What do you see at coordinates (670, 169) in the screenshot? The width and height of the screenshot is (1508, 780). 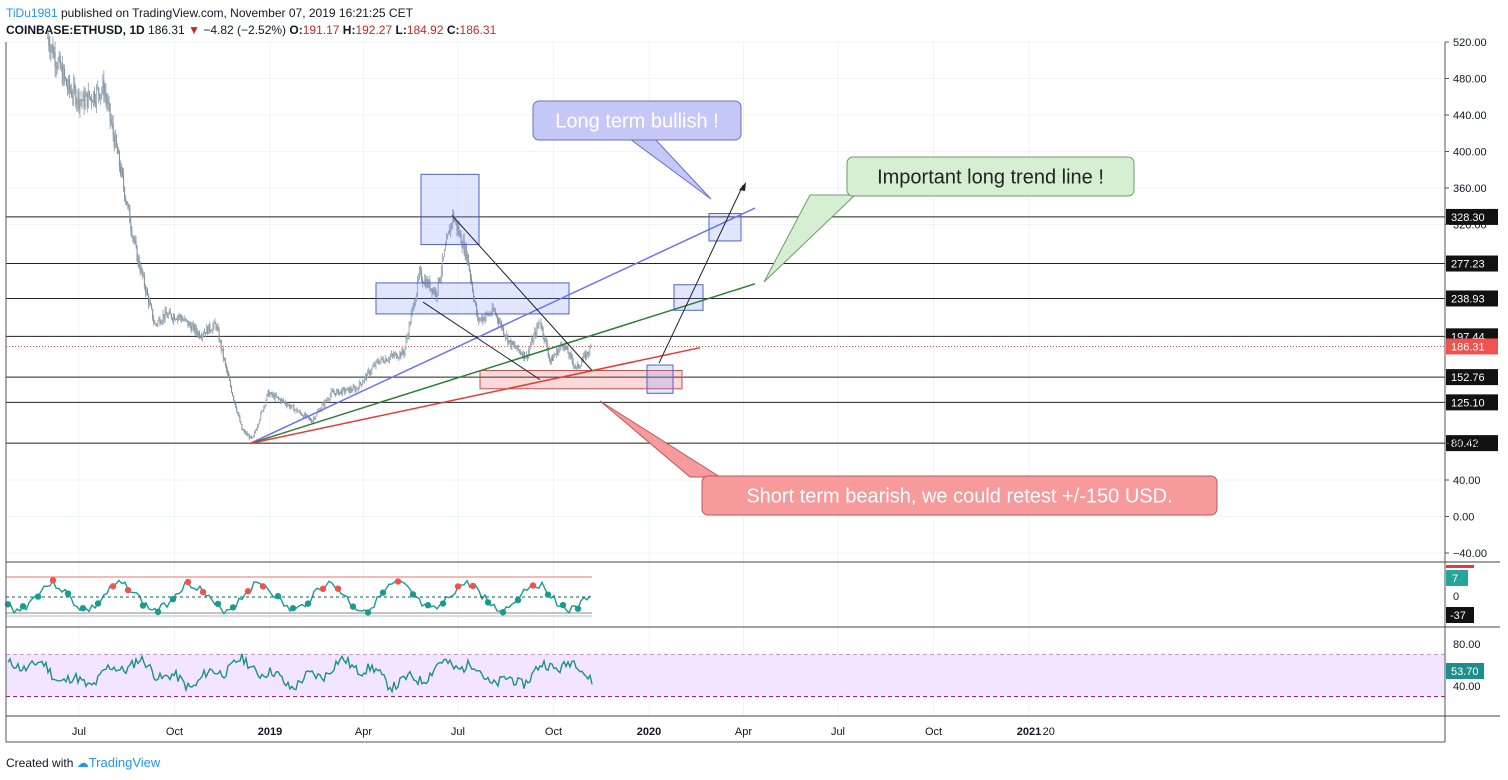 I see `callout-tail` at bounding box center [670, 169].